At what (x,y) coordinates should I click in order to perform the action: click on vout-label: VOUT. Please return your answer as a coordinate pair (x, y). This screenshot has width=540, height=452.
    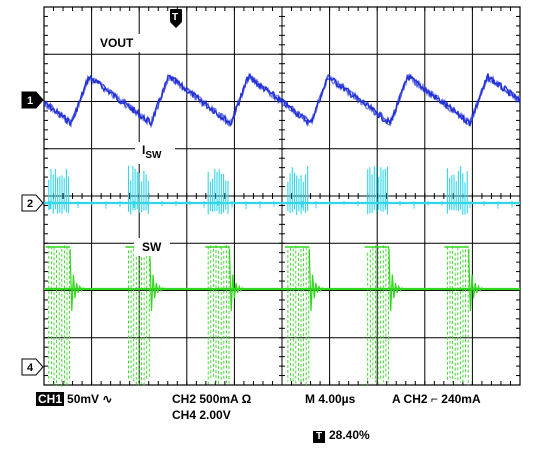
    Looking at the image, I should click on (117, 43).